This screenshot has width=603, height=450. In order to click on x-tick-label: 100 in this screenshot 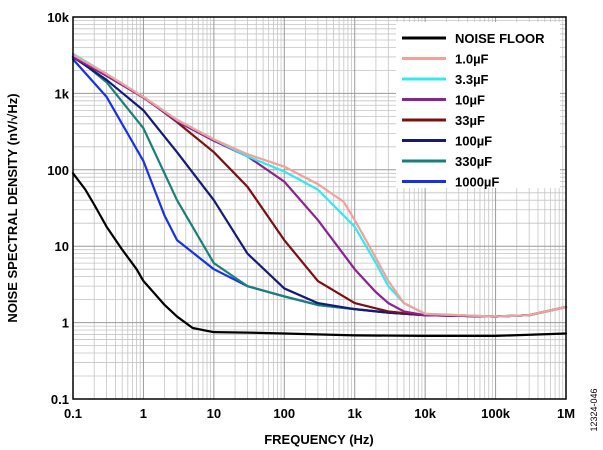, I will do `click(284, 413)`.